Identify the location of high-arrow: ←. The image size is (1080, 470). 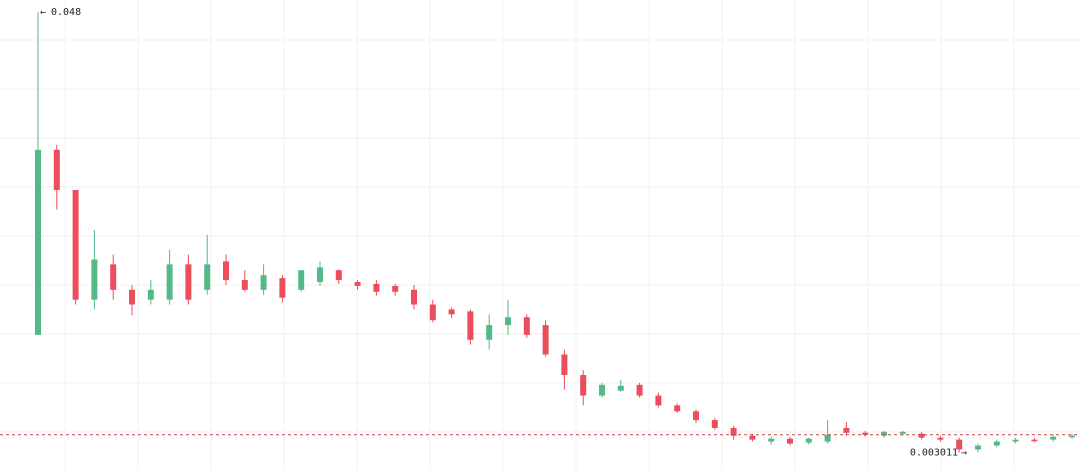
(43, 12).